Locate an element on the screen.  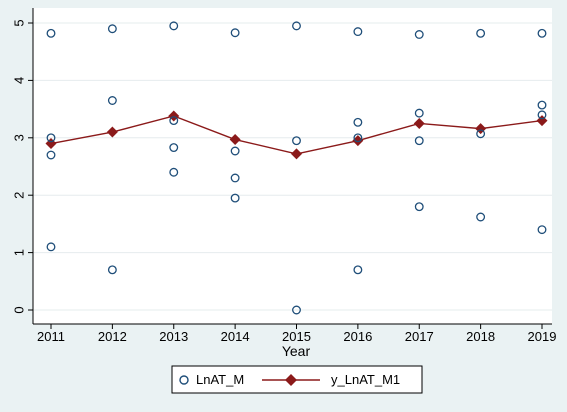
x-tick-label: 2014 is located at coordinates (235, 336).